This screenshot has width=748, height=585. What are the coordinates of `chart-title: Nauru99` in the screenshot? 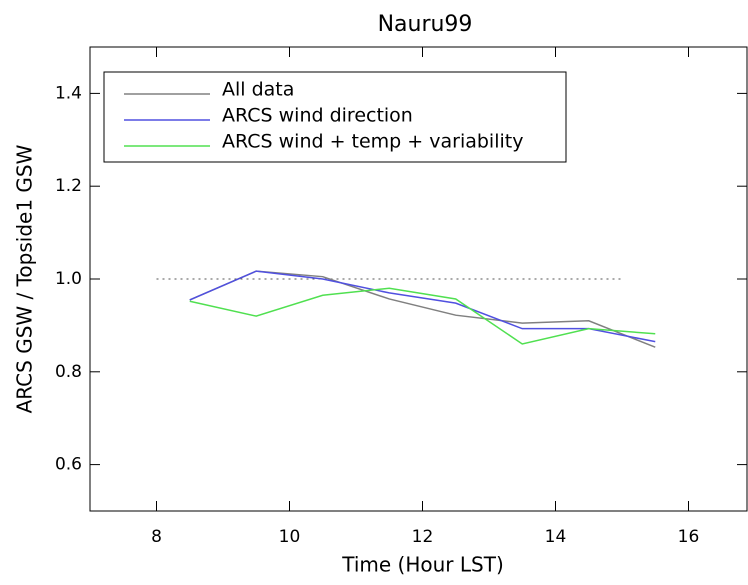 It's located at (425, 24).